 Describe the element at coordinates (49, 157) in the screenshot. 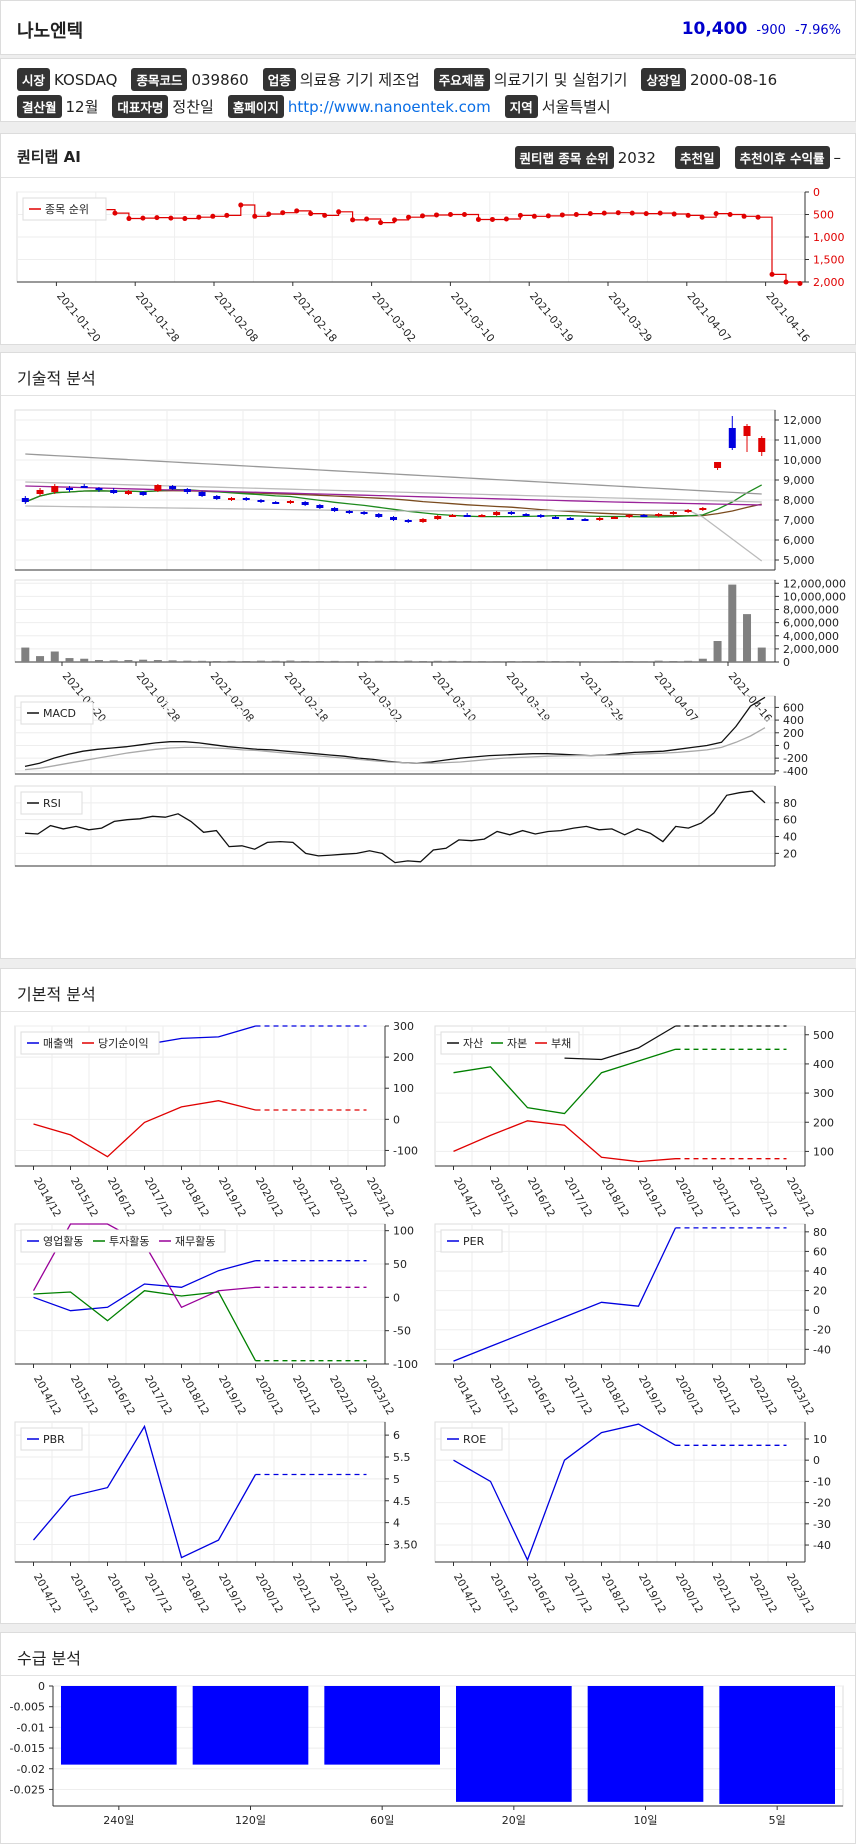

I see `quantilab-title: 퀀티랩 AI` at that location.